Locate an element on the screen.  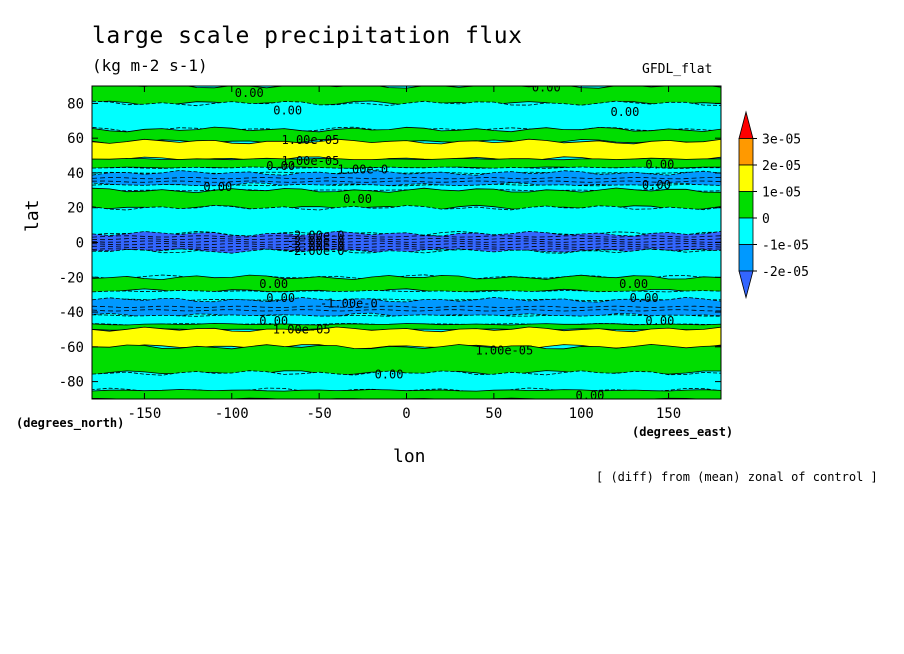
model-label: GFDL_flat is located at coordinates (677, 69).